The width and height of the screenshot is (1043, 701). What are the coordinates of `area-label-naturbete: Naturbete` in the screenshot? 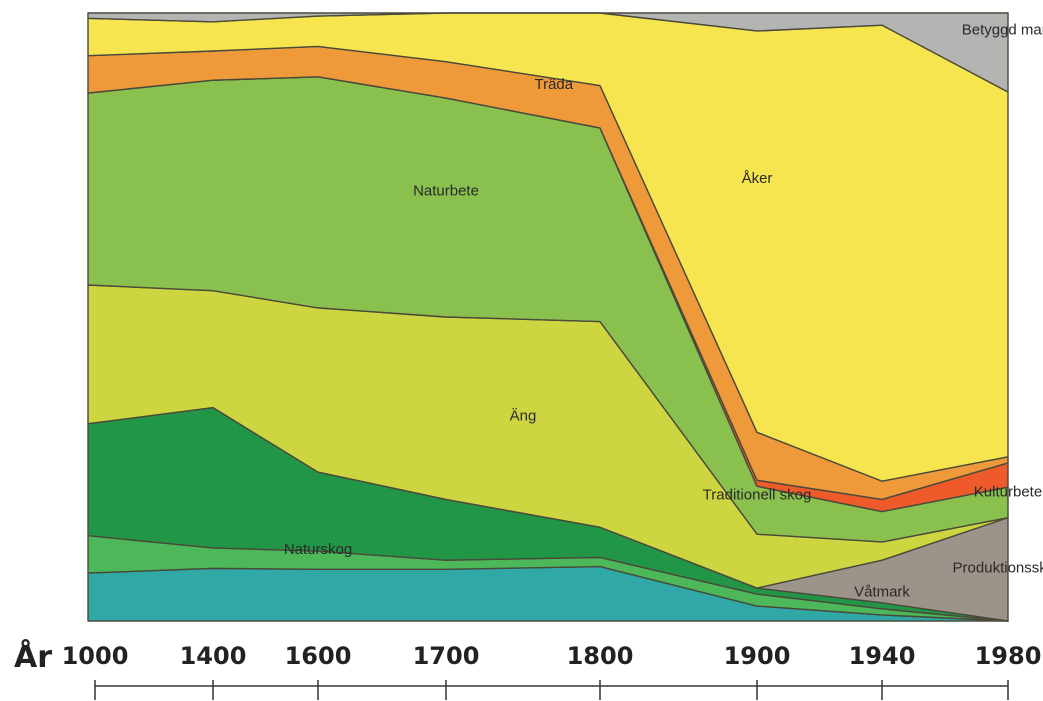 It's located at (446, 190).